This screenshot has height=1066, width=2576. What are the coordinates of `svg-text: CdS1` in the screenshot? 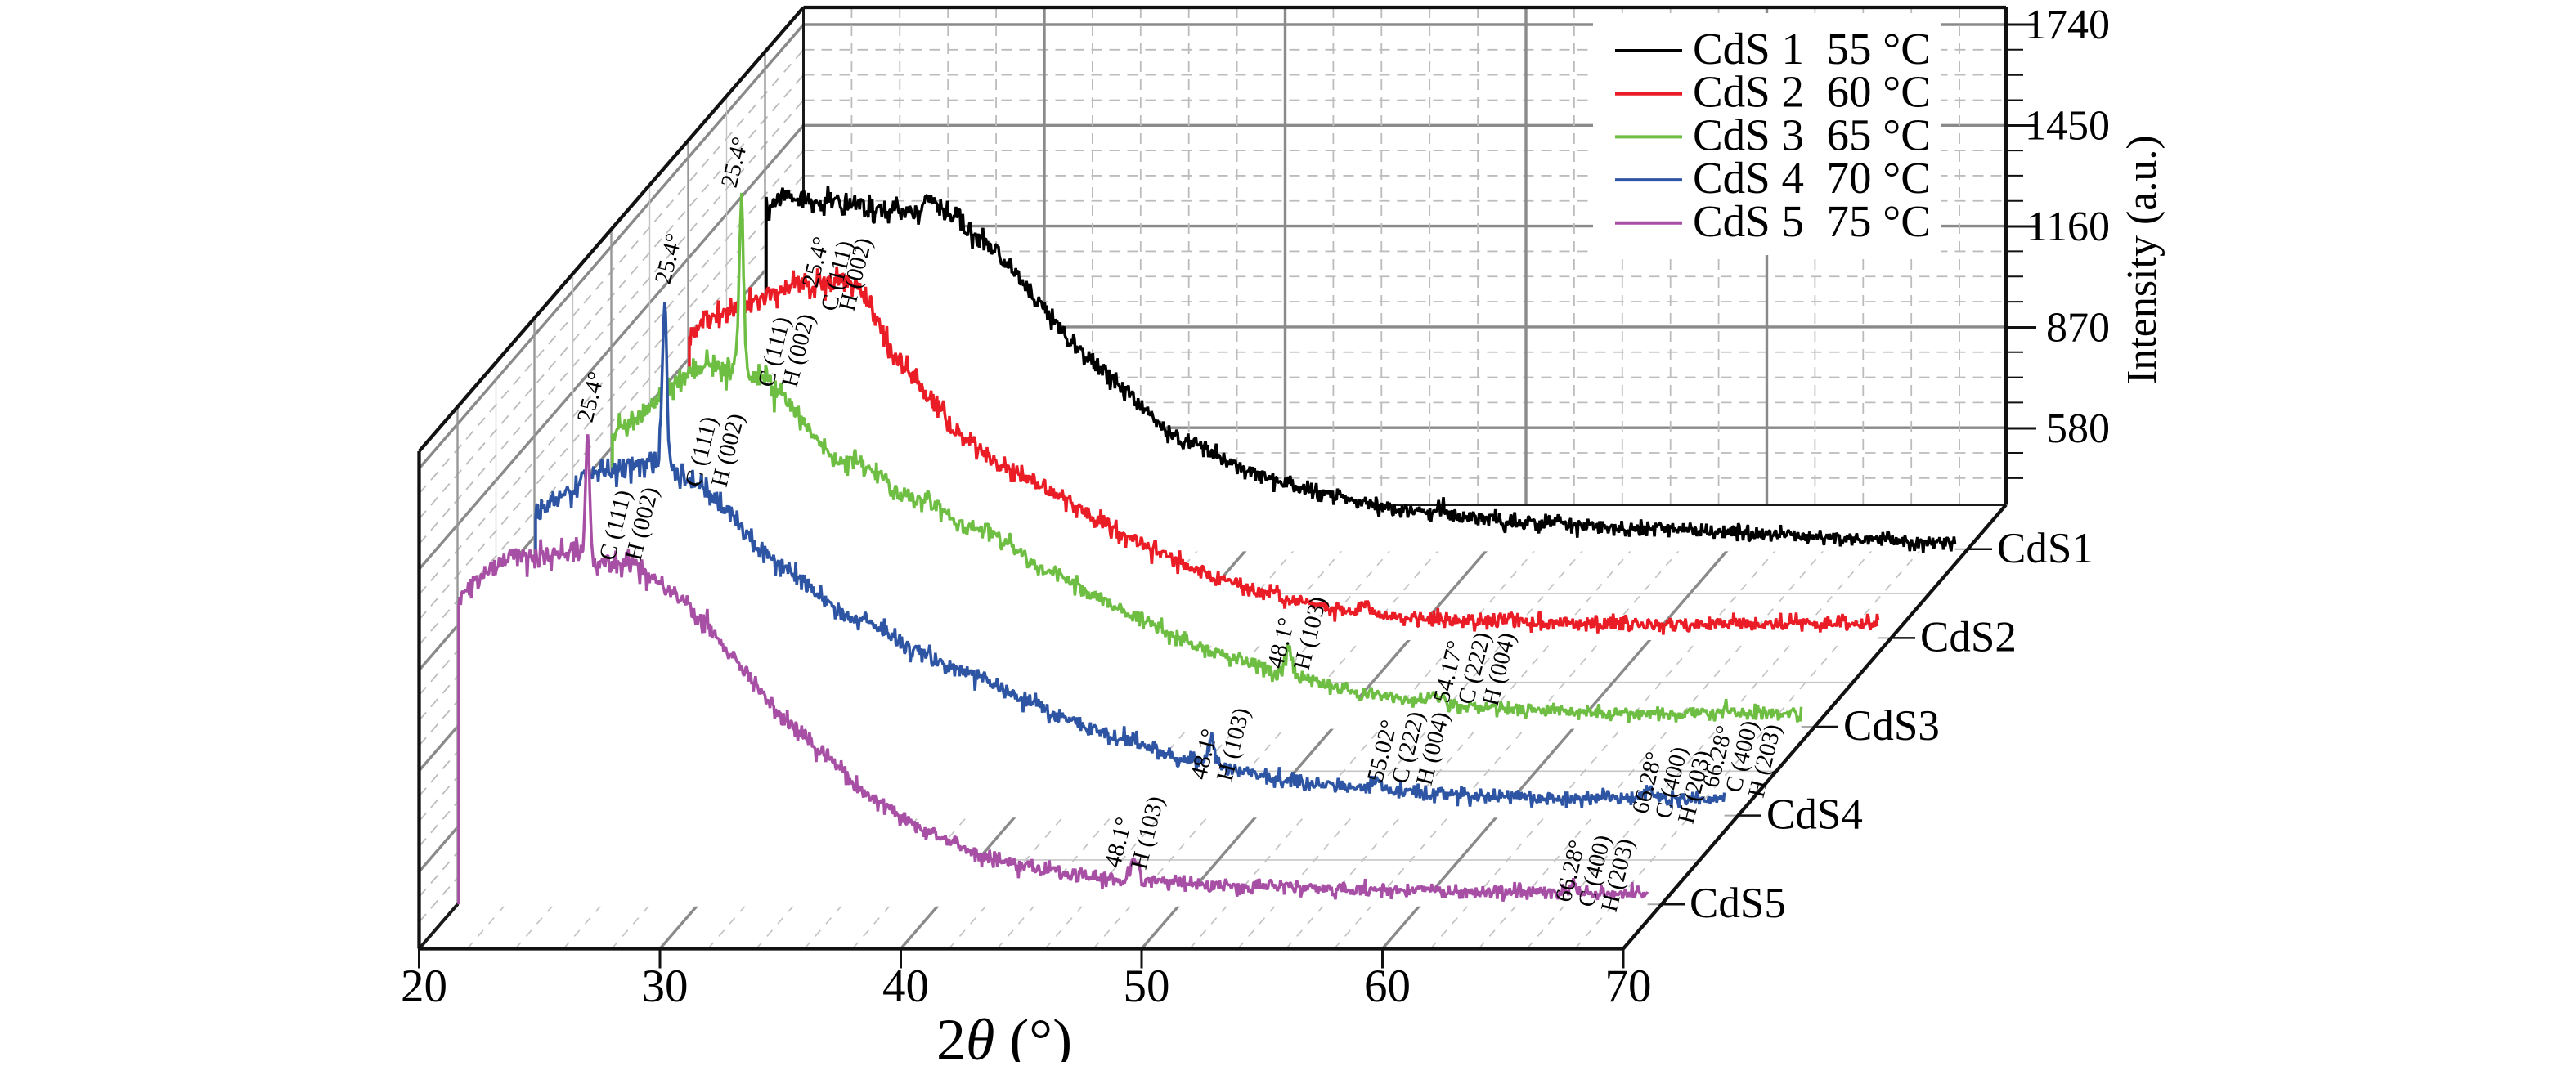 It's located at (2045, 549).